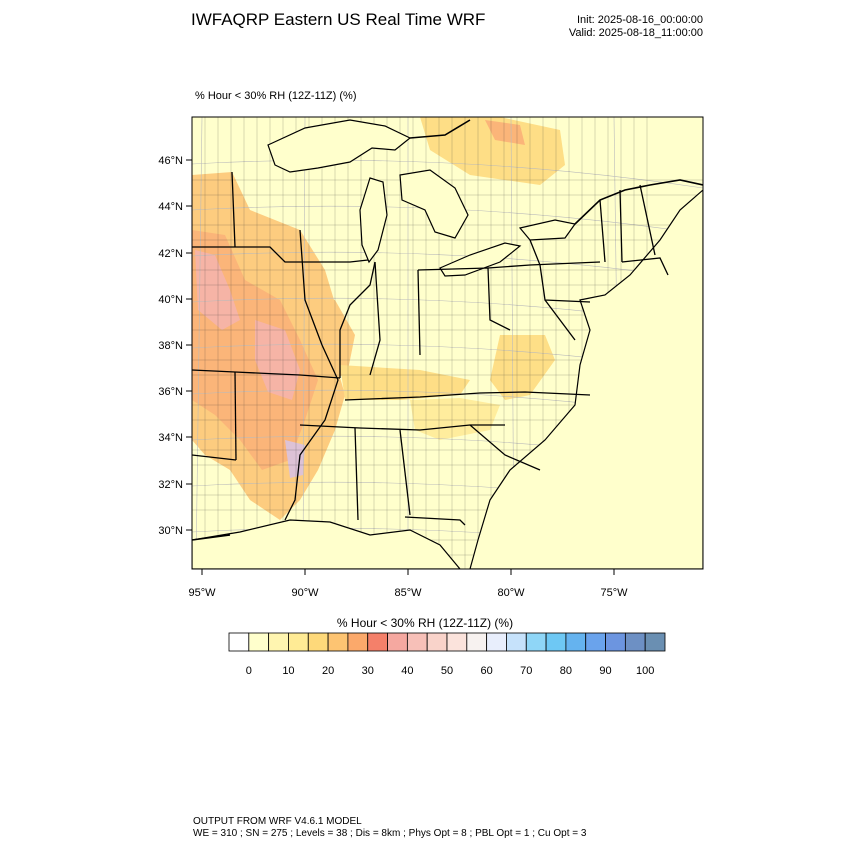  Describe the element at coordinates (170, 531) in the screenshot. I see `lat-label: 30°N` at that location.